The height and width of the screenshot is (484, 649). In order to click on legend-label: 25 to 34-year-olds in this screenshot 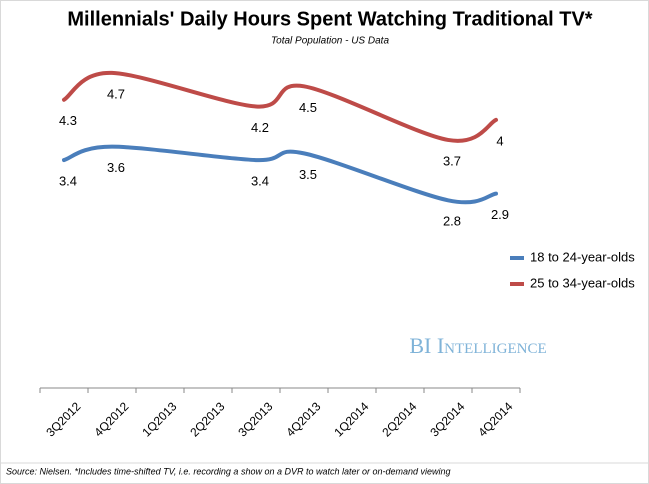, I will do `click(582, 282)`.